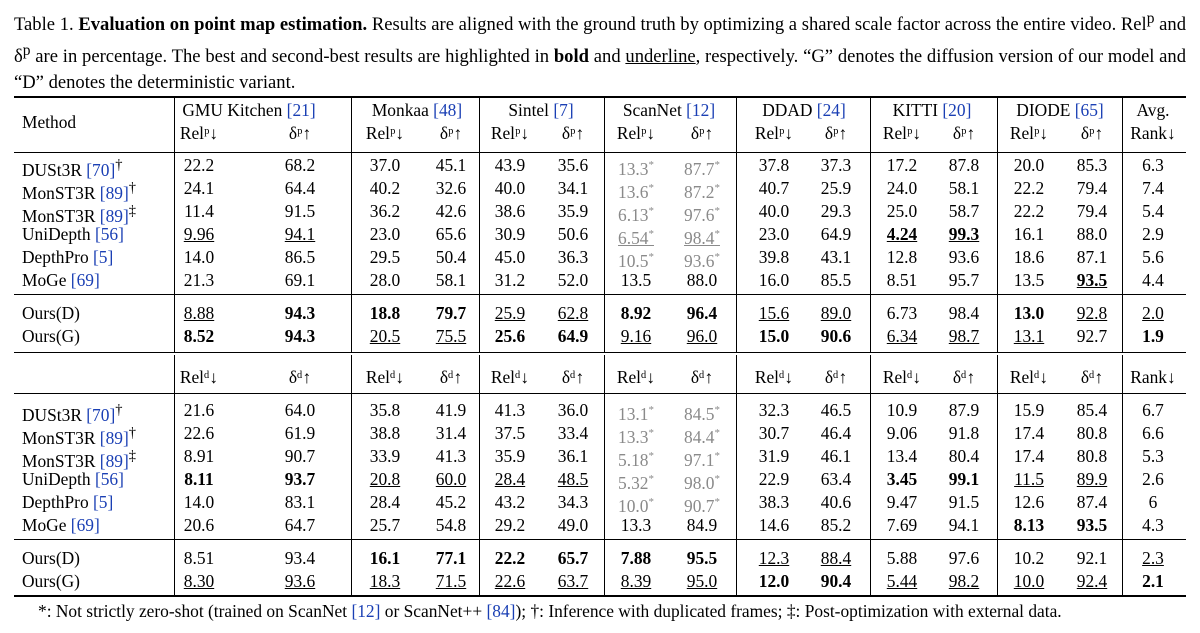 Image resolution: width=1200 pixels, height=633 pixels. I want to click on table-cell: 96.4, so click(702, 313).